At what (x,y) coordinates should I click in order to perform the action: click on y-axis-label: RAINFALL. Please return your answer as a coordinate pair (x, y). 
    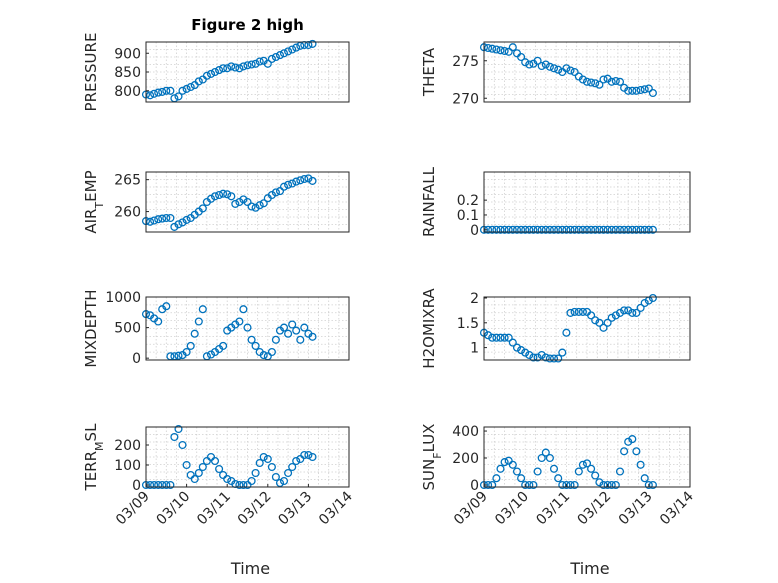
    Looking at the image, I should click on (429, 201).